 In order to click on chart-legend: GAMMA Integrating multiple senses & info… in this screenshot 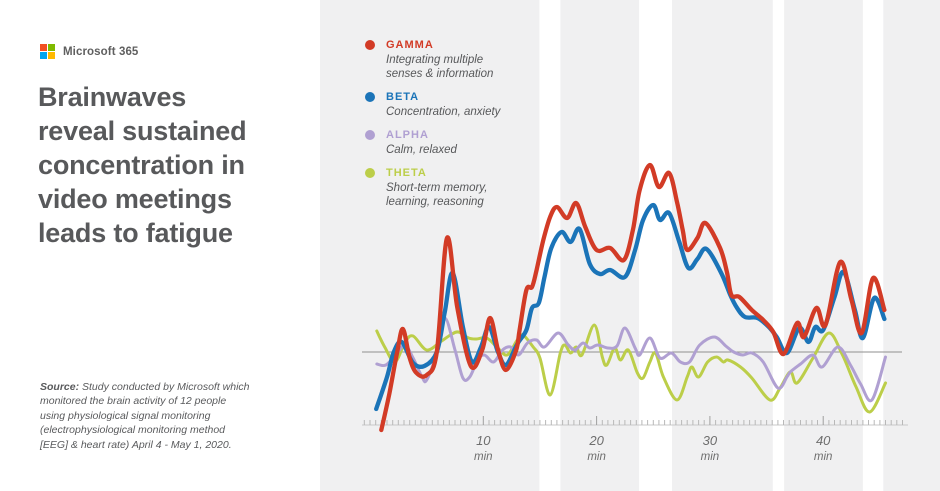, I will do `click(432, 128)`.